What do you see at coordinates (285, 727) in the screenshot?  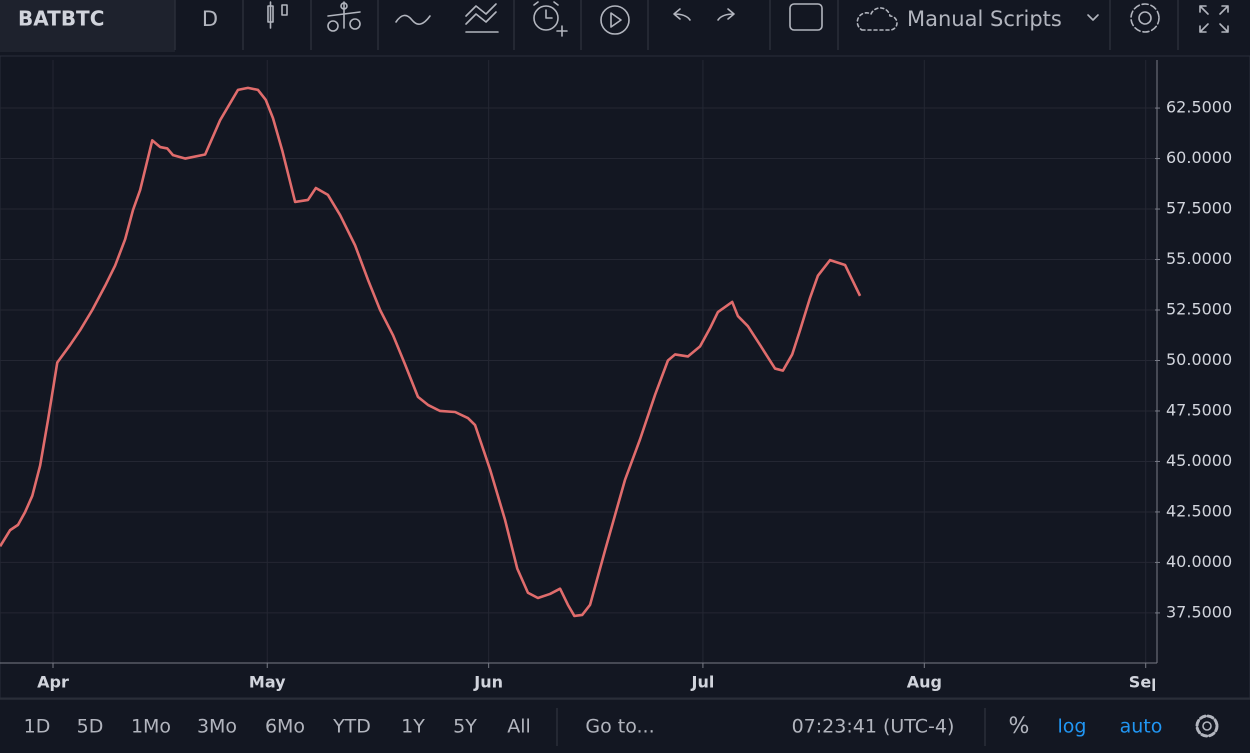 I see `range-button: 6Mo` at bounding box center [285, 727].